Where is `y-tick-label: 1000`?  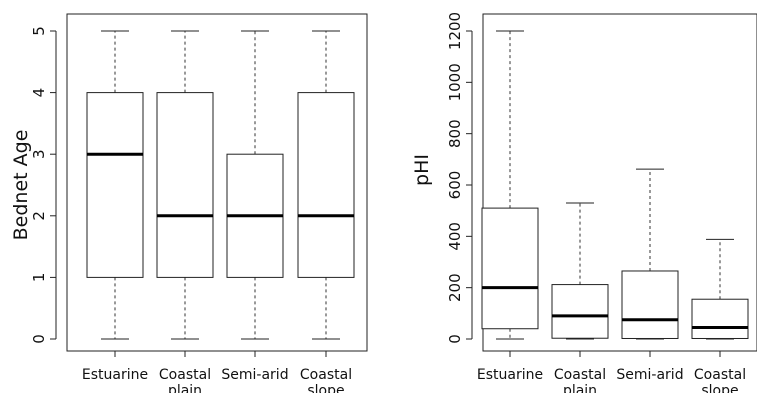
y-tick-label: 1000 is located at coordinates (455, 82).